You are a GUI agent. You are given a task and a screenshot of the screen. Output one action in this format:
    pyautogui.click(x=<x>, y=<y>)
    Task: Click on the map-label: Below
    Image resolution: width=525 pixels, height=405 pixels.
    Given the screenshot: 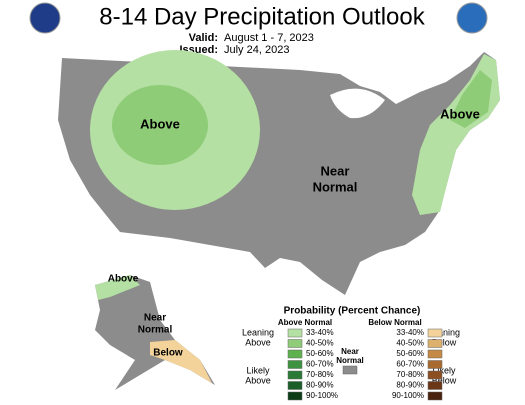 What is the action you would take?
    pyautogui.click(x=168, y=353)
    